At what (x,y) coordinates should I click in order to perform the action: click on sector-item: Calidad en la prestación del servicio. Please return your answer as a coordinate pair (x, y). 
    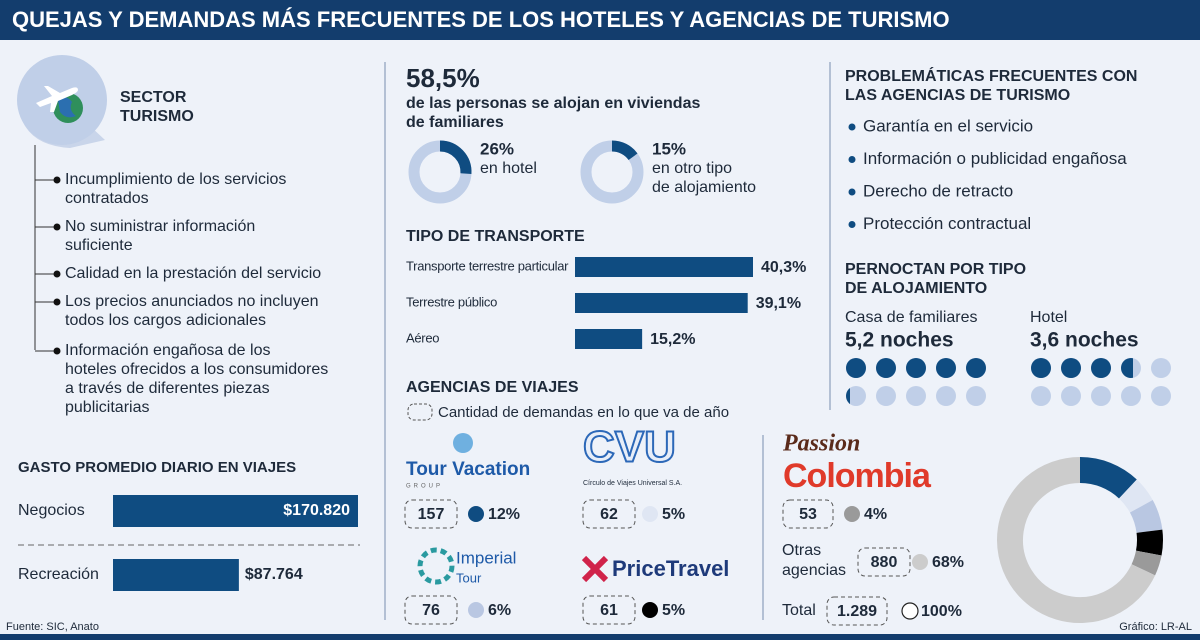
    Looking at the image, I should click on (193, 273).